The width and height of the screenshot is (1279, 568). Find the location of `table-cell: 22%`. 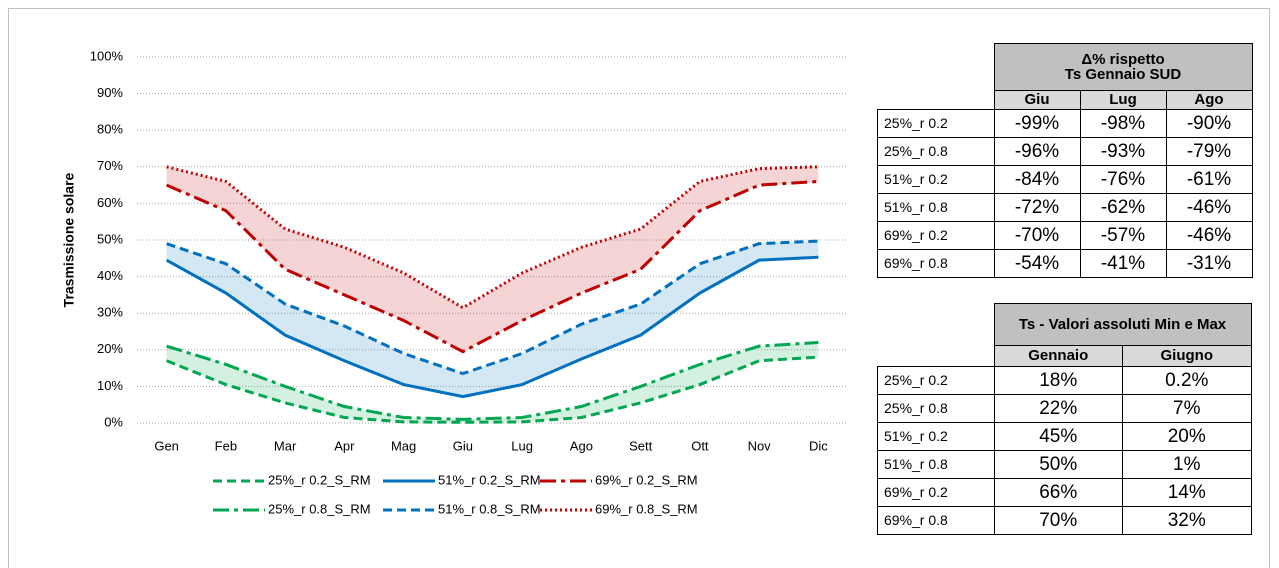

table-cell: 22% is located at coordinates (1058, 408).